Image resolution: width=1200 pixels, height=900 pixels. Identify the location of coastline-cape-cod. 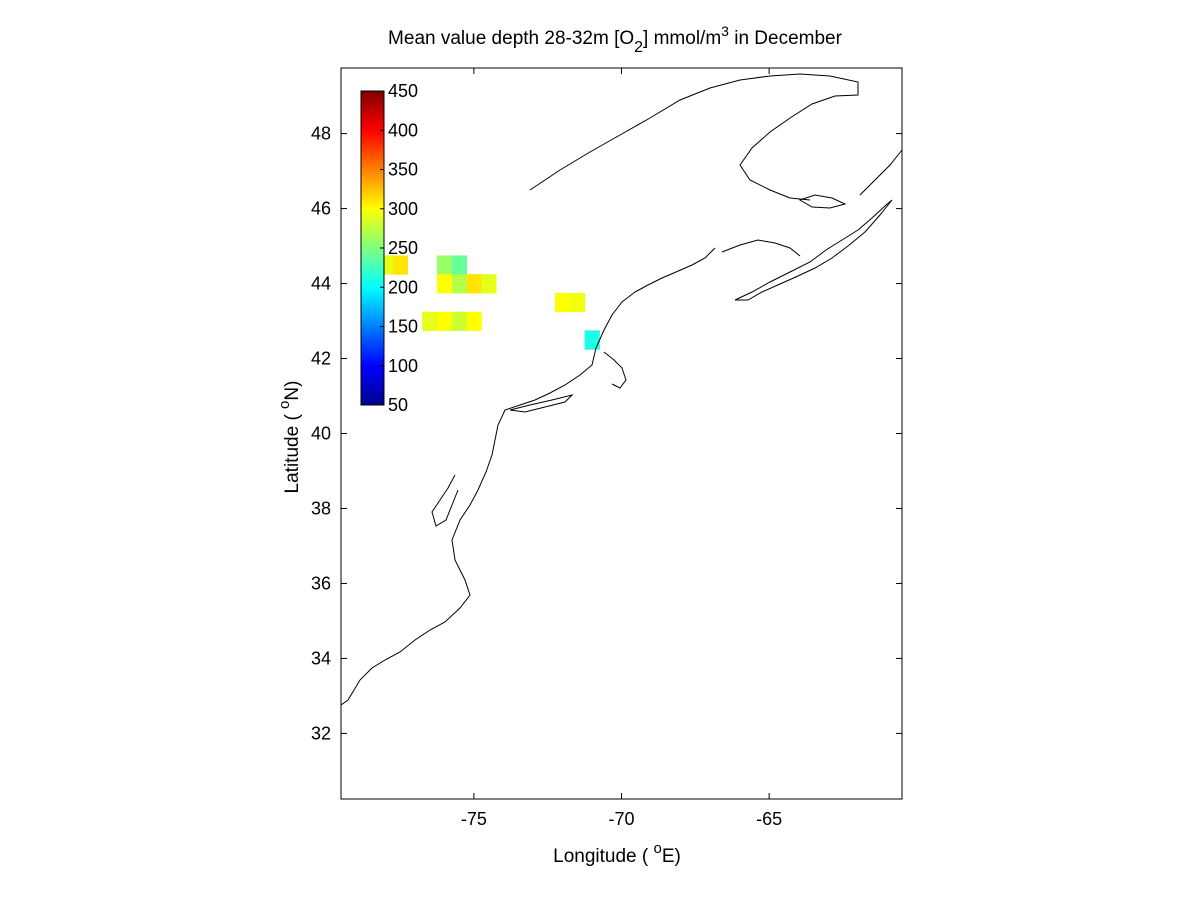
(615, 370).